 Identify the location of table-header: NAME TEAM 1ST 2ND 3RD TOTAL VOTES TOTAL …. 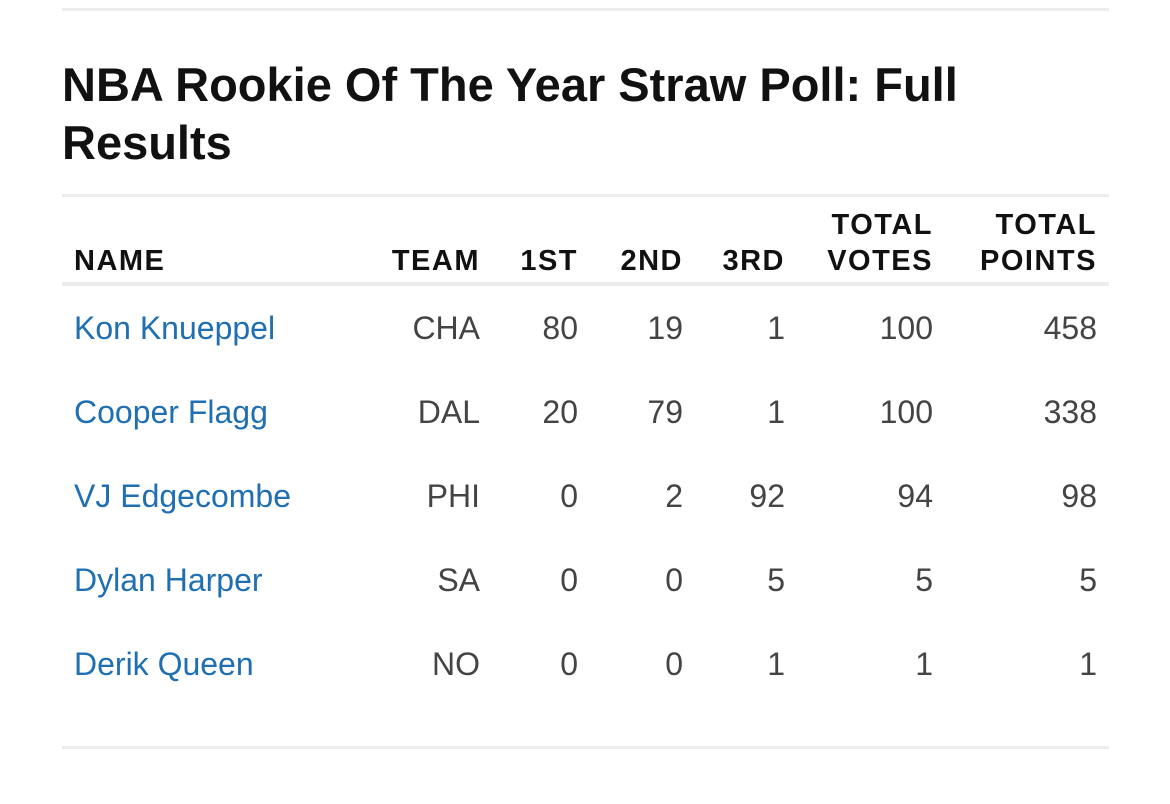
(585, 241).